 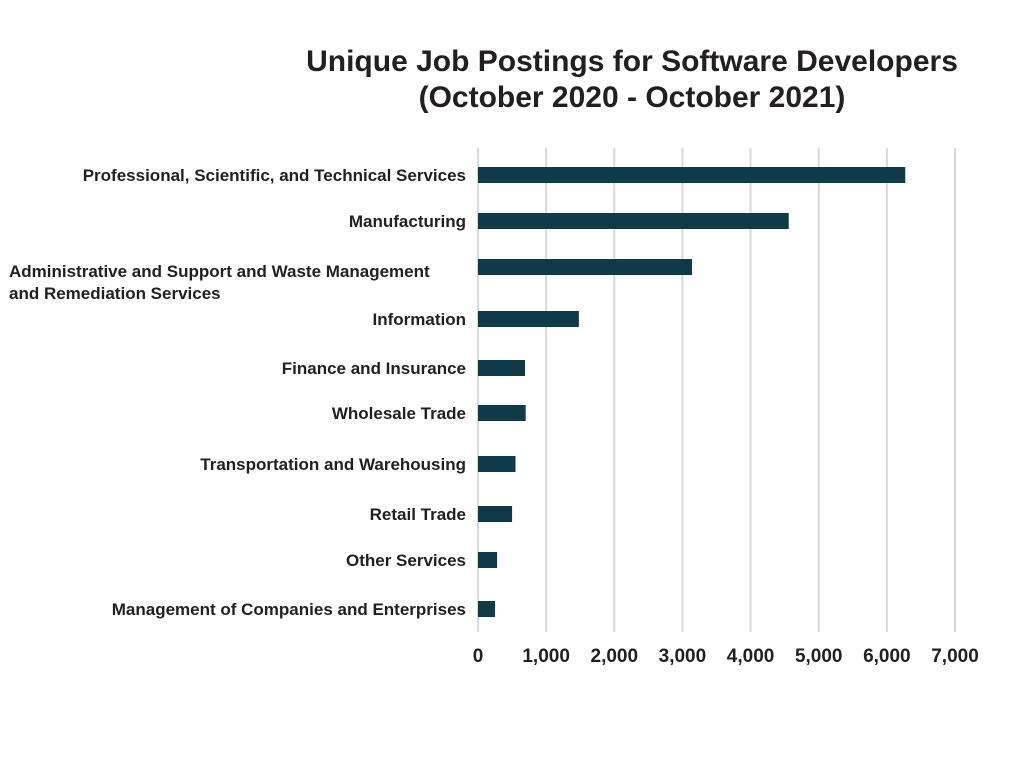 What do you see at coordinates (726, 656) in the screenshot?
I see `x-tick-labels: 0 1,000 2,000 3,000 4,000 5,000 6,000 7,000` at bounding box center [726, 656].